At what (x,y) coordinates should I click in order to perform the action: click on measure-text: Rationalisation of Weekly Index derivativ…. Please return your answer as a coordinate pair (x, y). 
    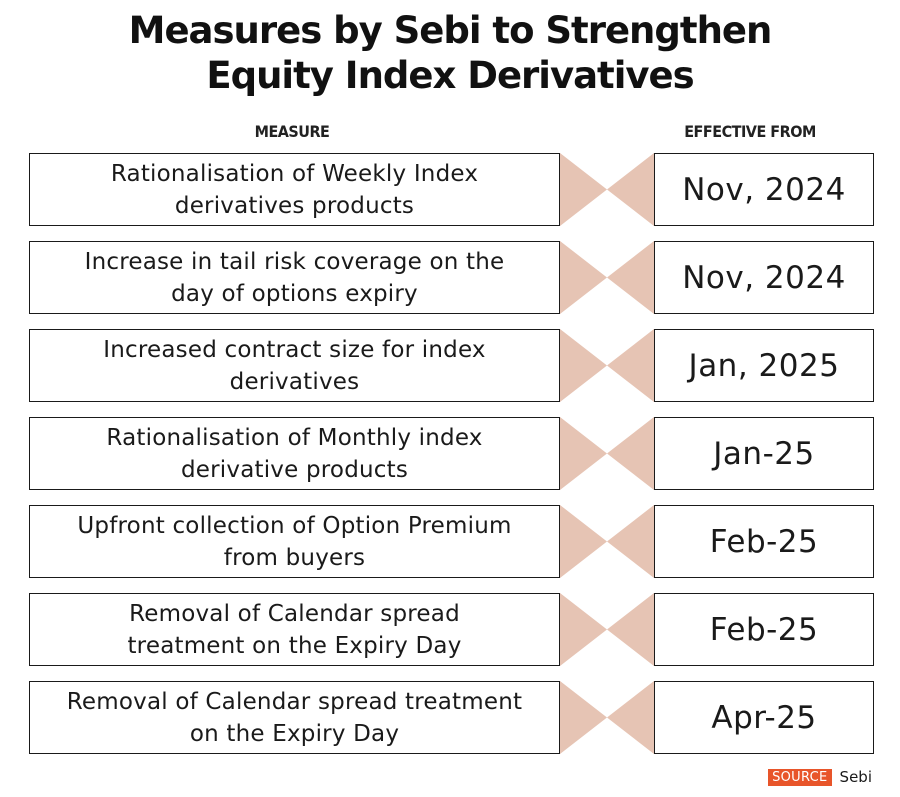
    Looking at the image, I should click on (294, 190).